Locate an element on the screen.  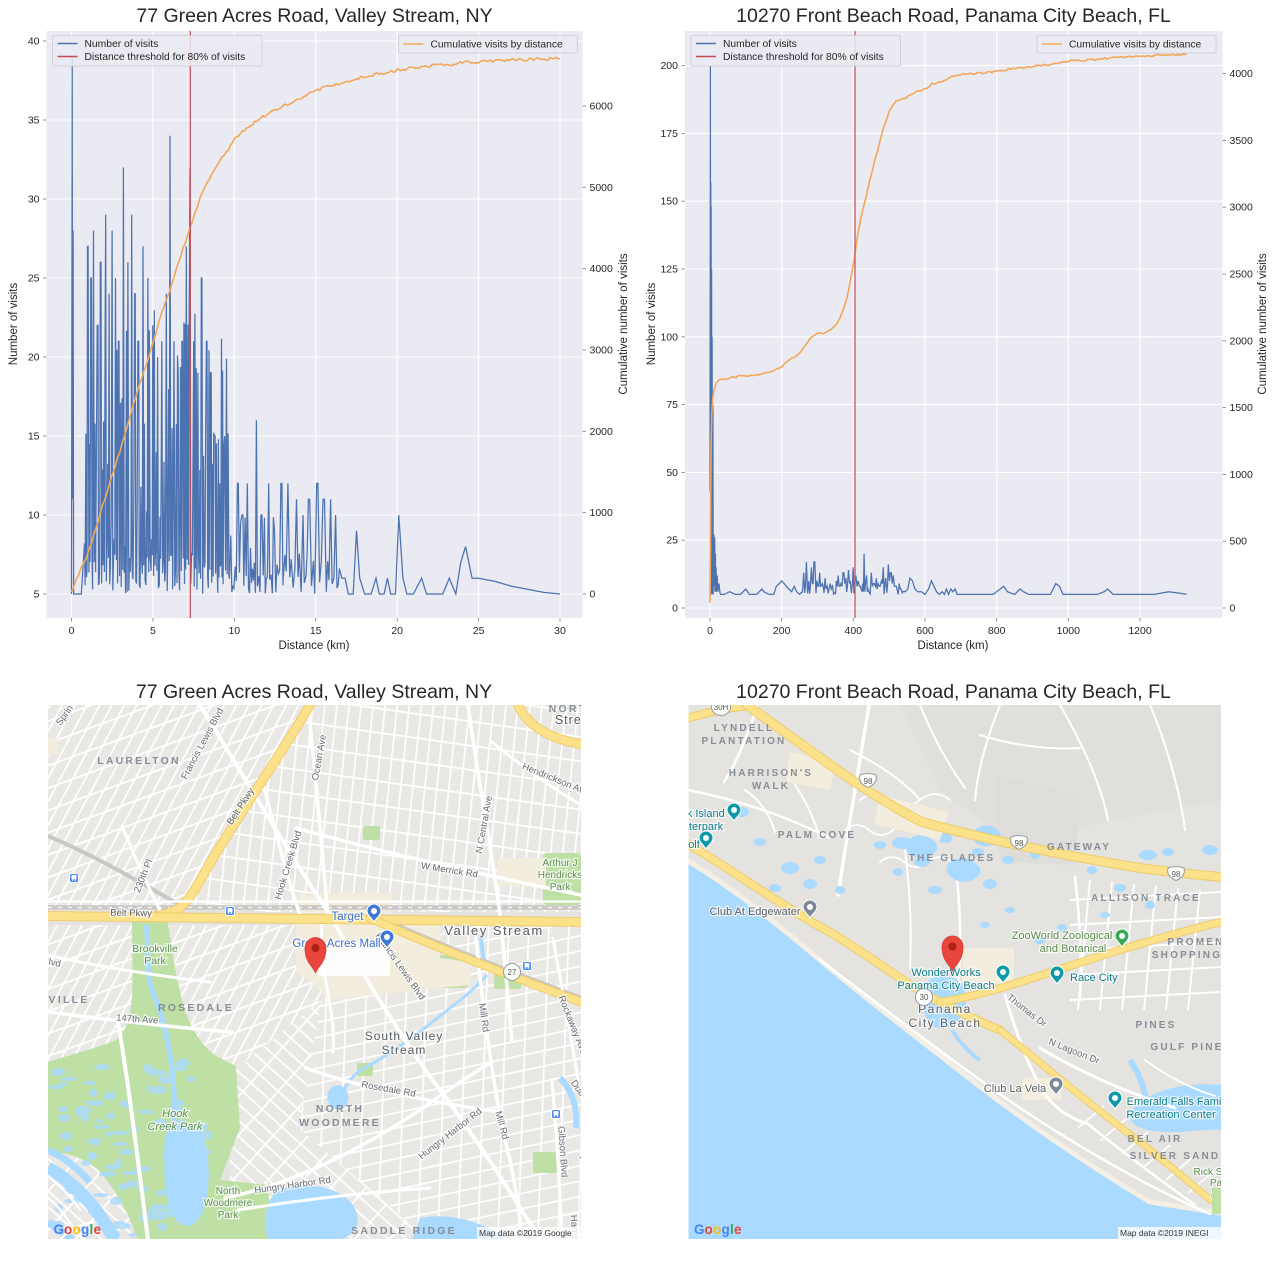
svg-text: Woodmere is located at coordinates (228, 1203).